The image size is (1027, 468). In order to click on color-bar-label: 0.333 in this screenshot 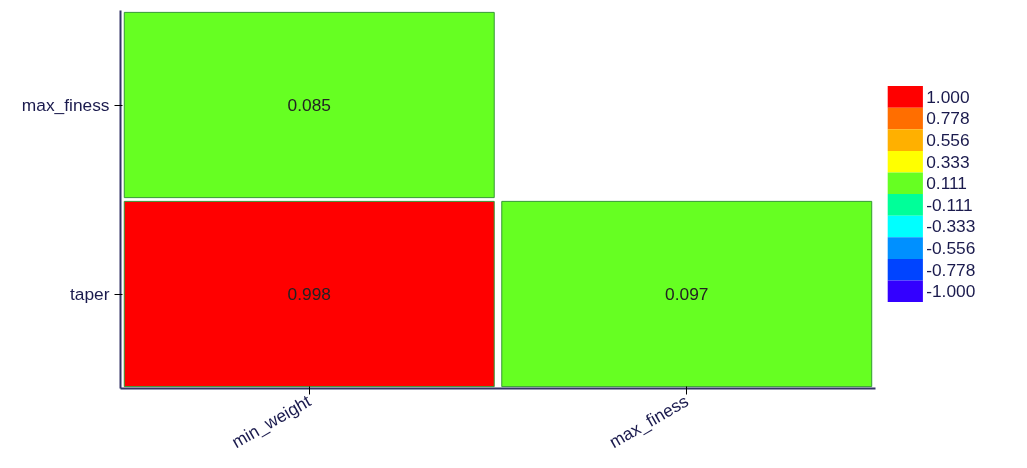, I will do `click(948, 161)`.